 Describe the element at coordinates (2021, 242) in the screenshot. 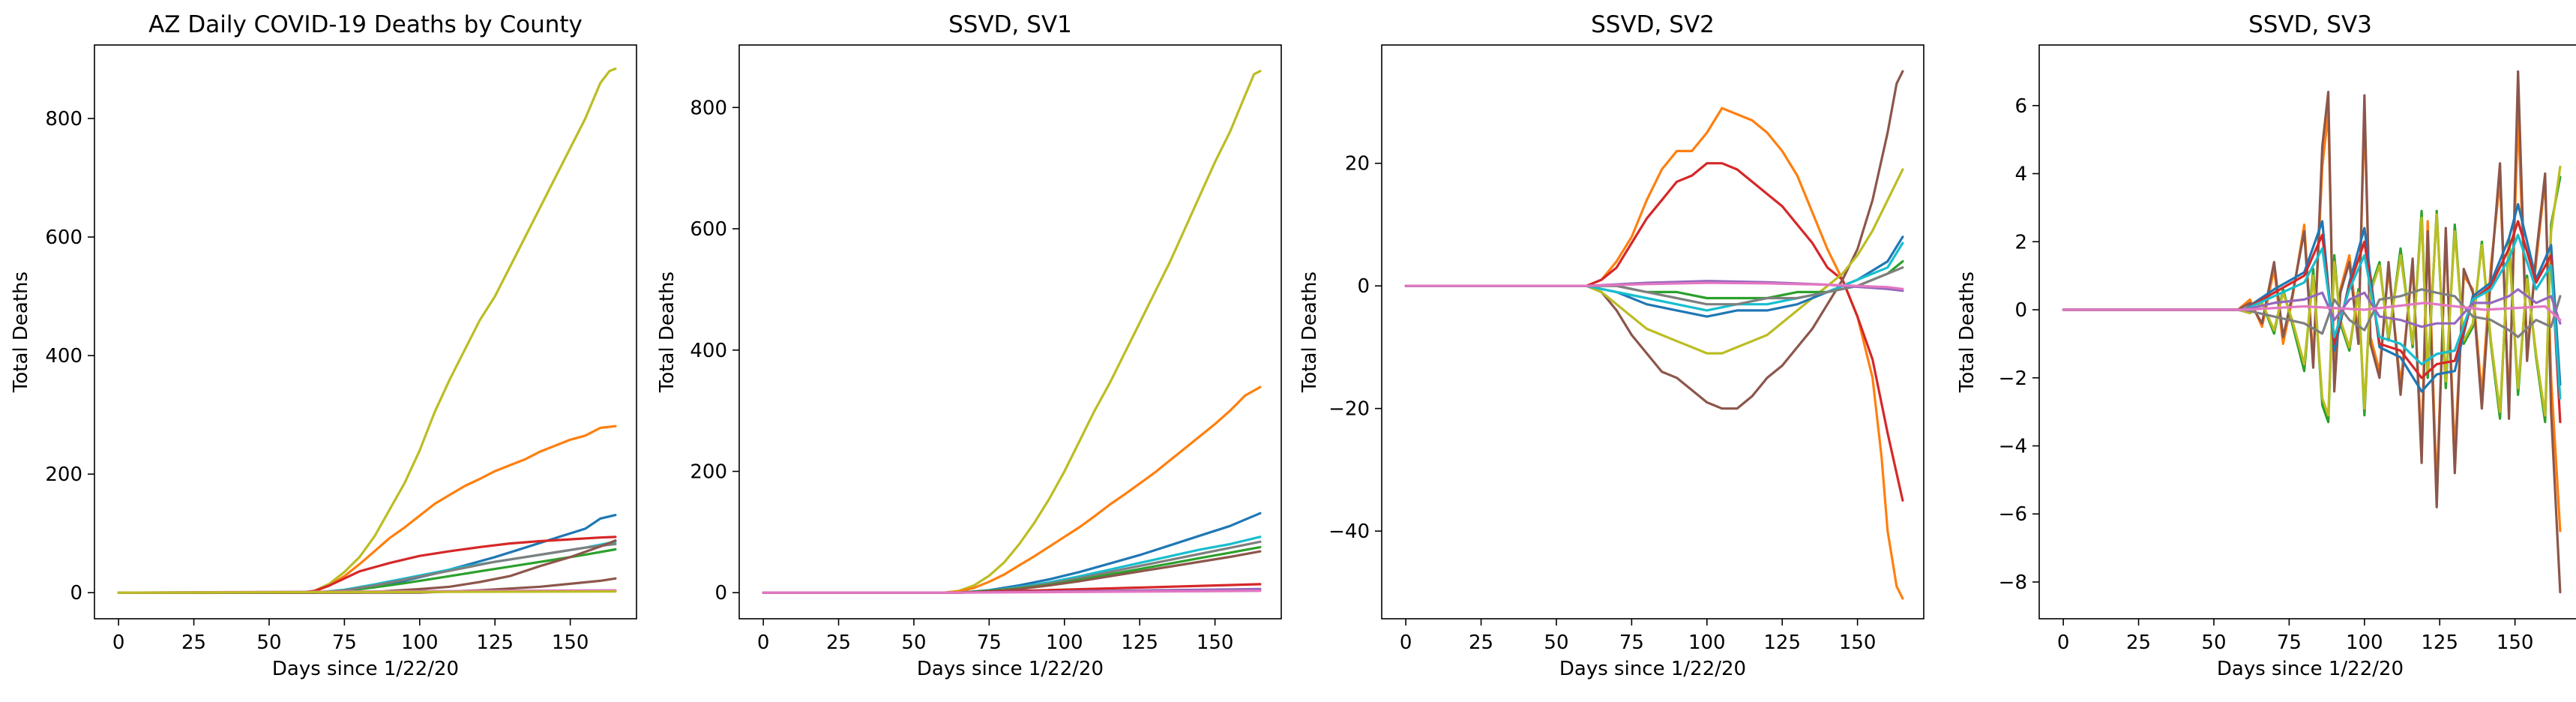

I see `y-tick-label: 2` at that location.